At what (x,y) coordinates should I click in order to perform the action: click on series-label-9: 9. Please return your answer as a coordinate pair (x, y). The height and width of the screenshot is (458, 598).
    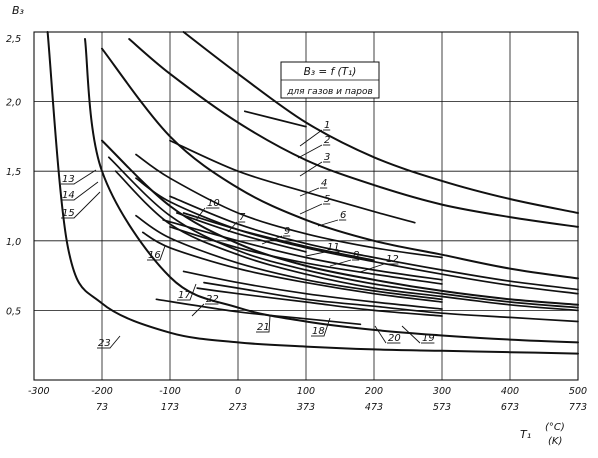
    Looking at the image, I should click on (287, 231).